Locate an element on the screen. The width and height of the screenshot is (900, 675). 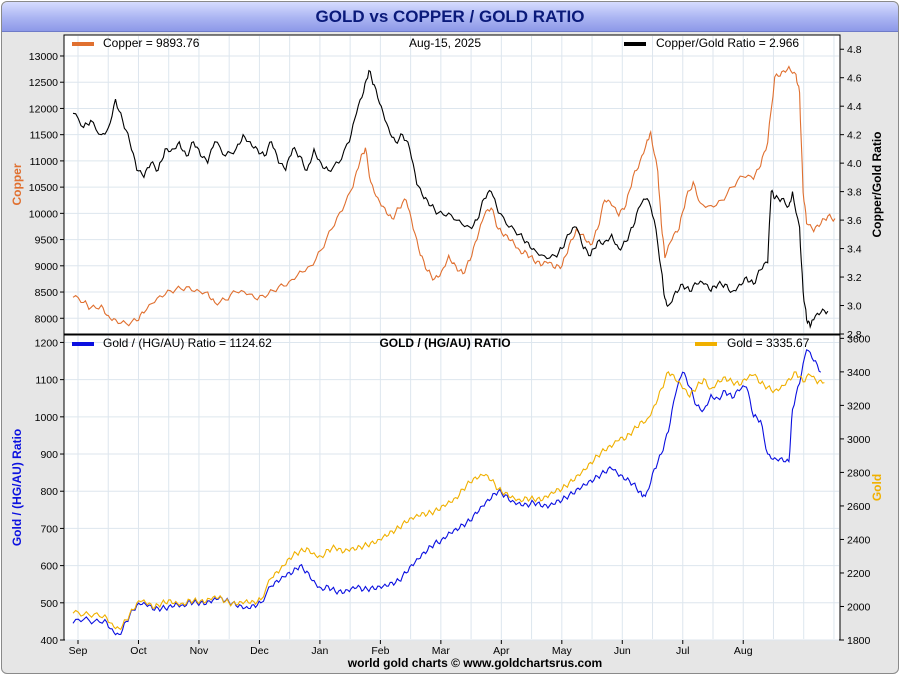
left-tick-label: 11000 is located at coordinates (44, 162).